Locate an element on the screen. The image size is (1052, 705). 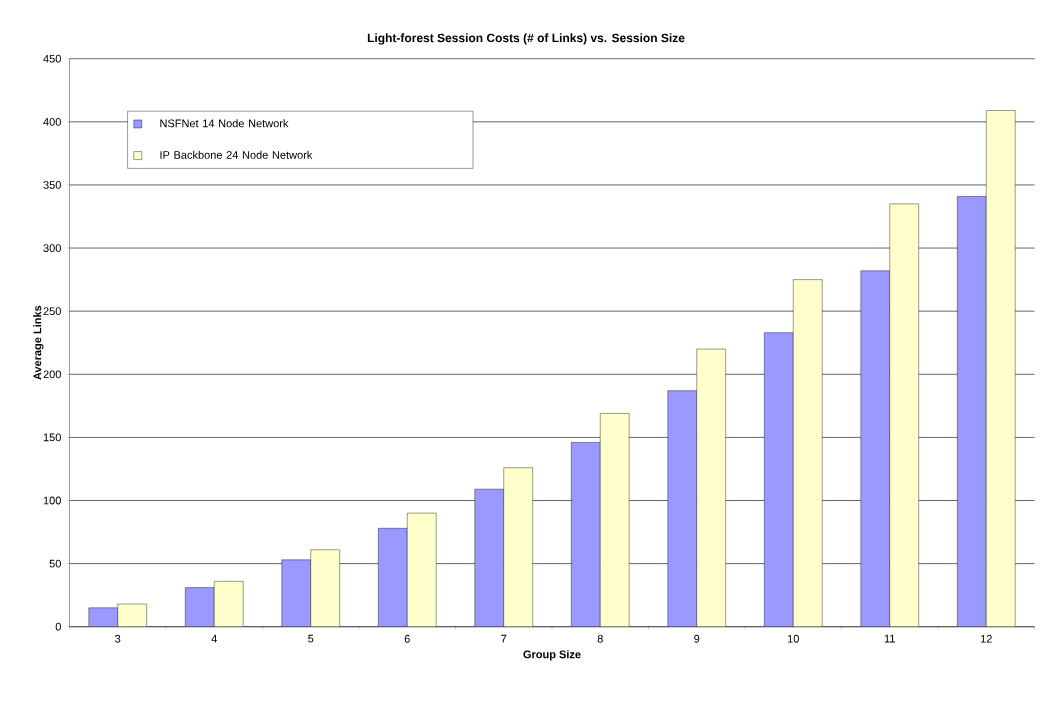
chart-title: Light-forest Session Costs (# of Links) vs. Session Size is located at coordinates (526, 39).